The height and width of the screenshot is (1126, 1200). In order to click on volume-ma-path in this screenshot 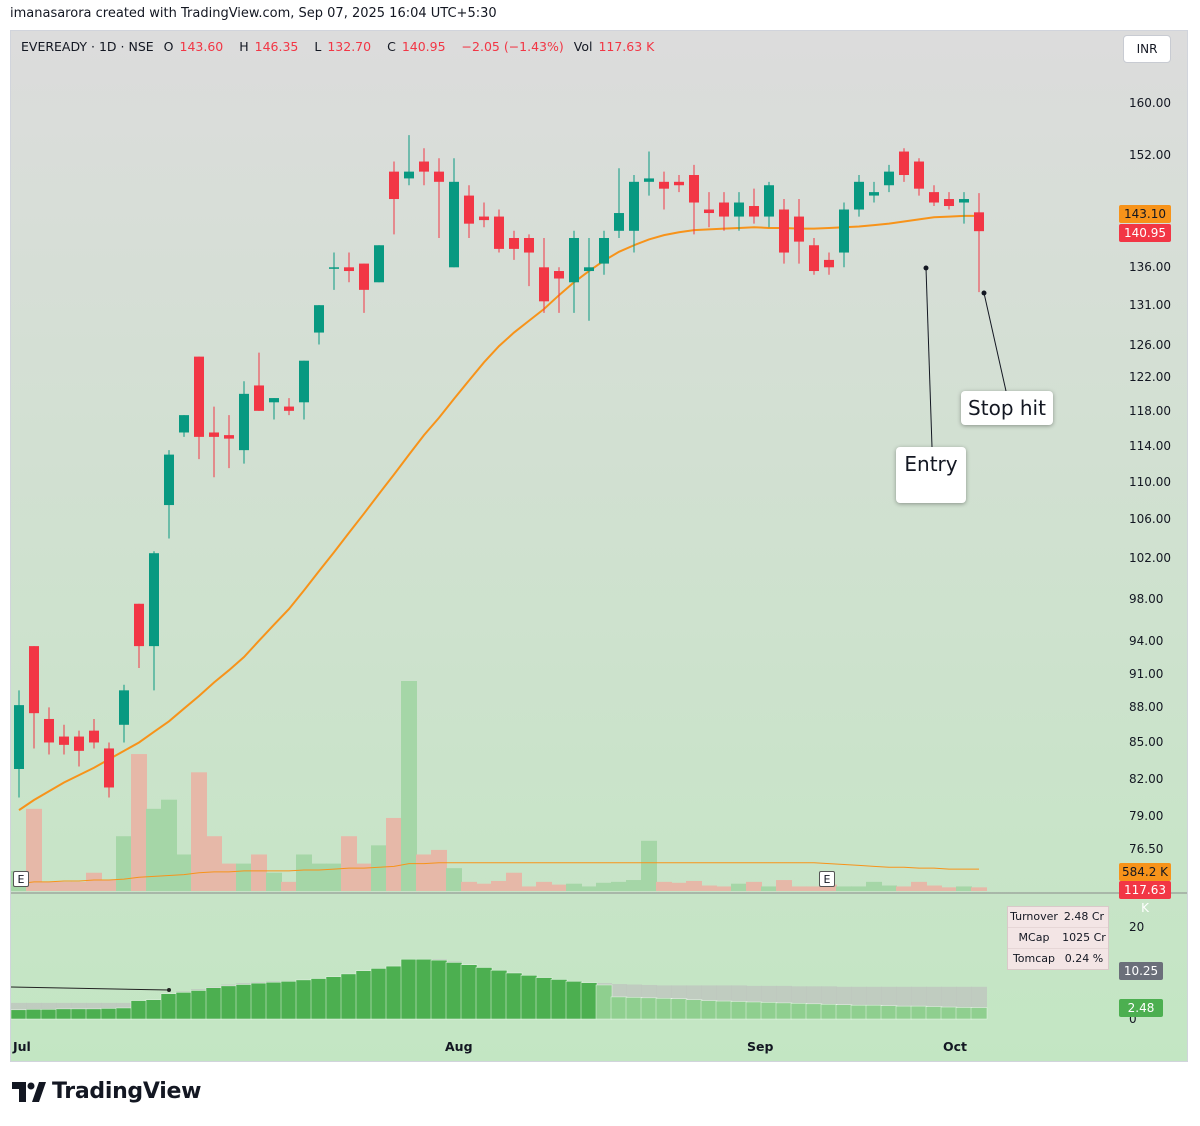, I will do `click(498, 873)`.